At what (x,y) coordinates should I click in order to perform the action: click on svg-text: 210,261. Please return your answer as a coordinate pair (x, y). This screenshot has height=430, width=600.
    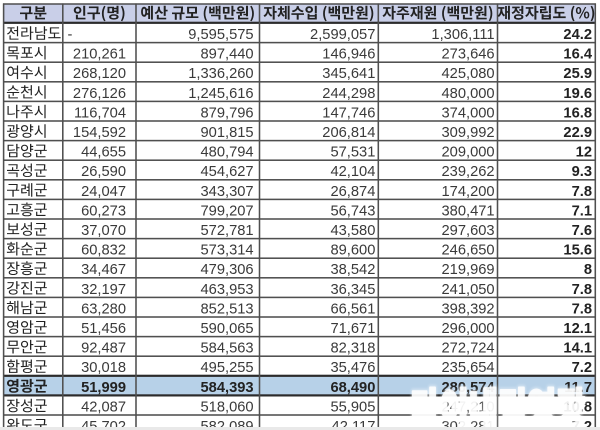
    Looking at the image, I should click on (99, 55).